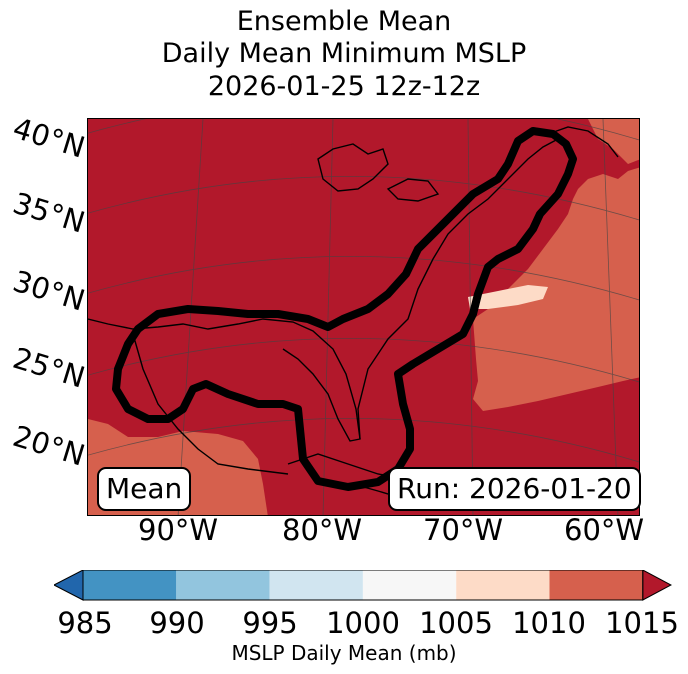 The image size is (688, 674). Describe the element at coordinates (270, 623) in the screenshot. I see `colorbar-tick-995: 995` at that location.